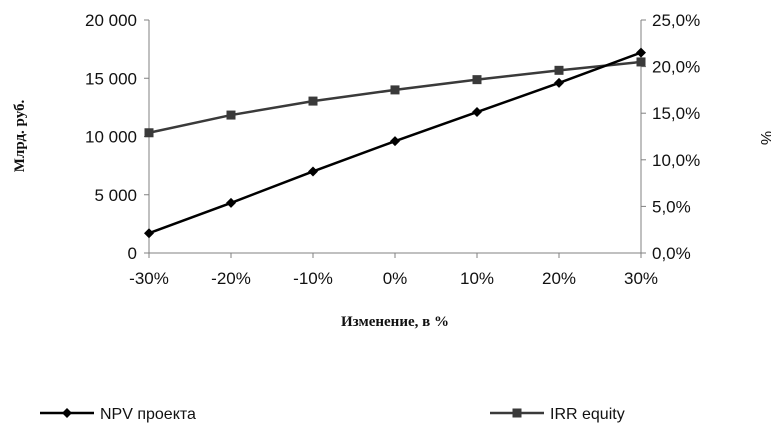  What do you see at coordinates (111, 20) in the screenshot?
I see `y-tick-label: 20 000` at bounding box center [111, 20].